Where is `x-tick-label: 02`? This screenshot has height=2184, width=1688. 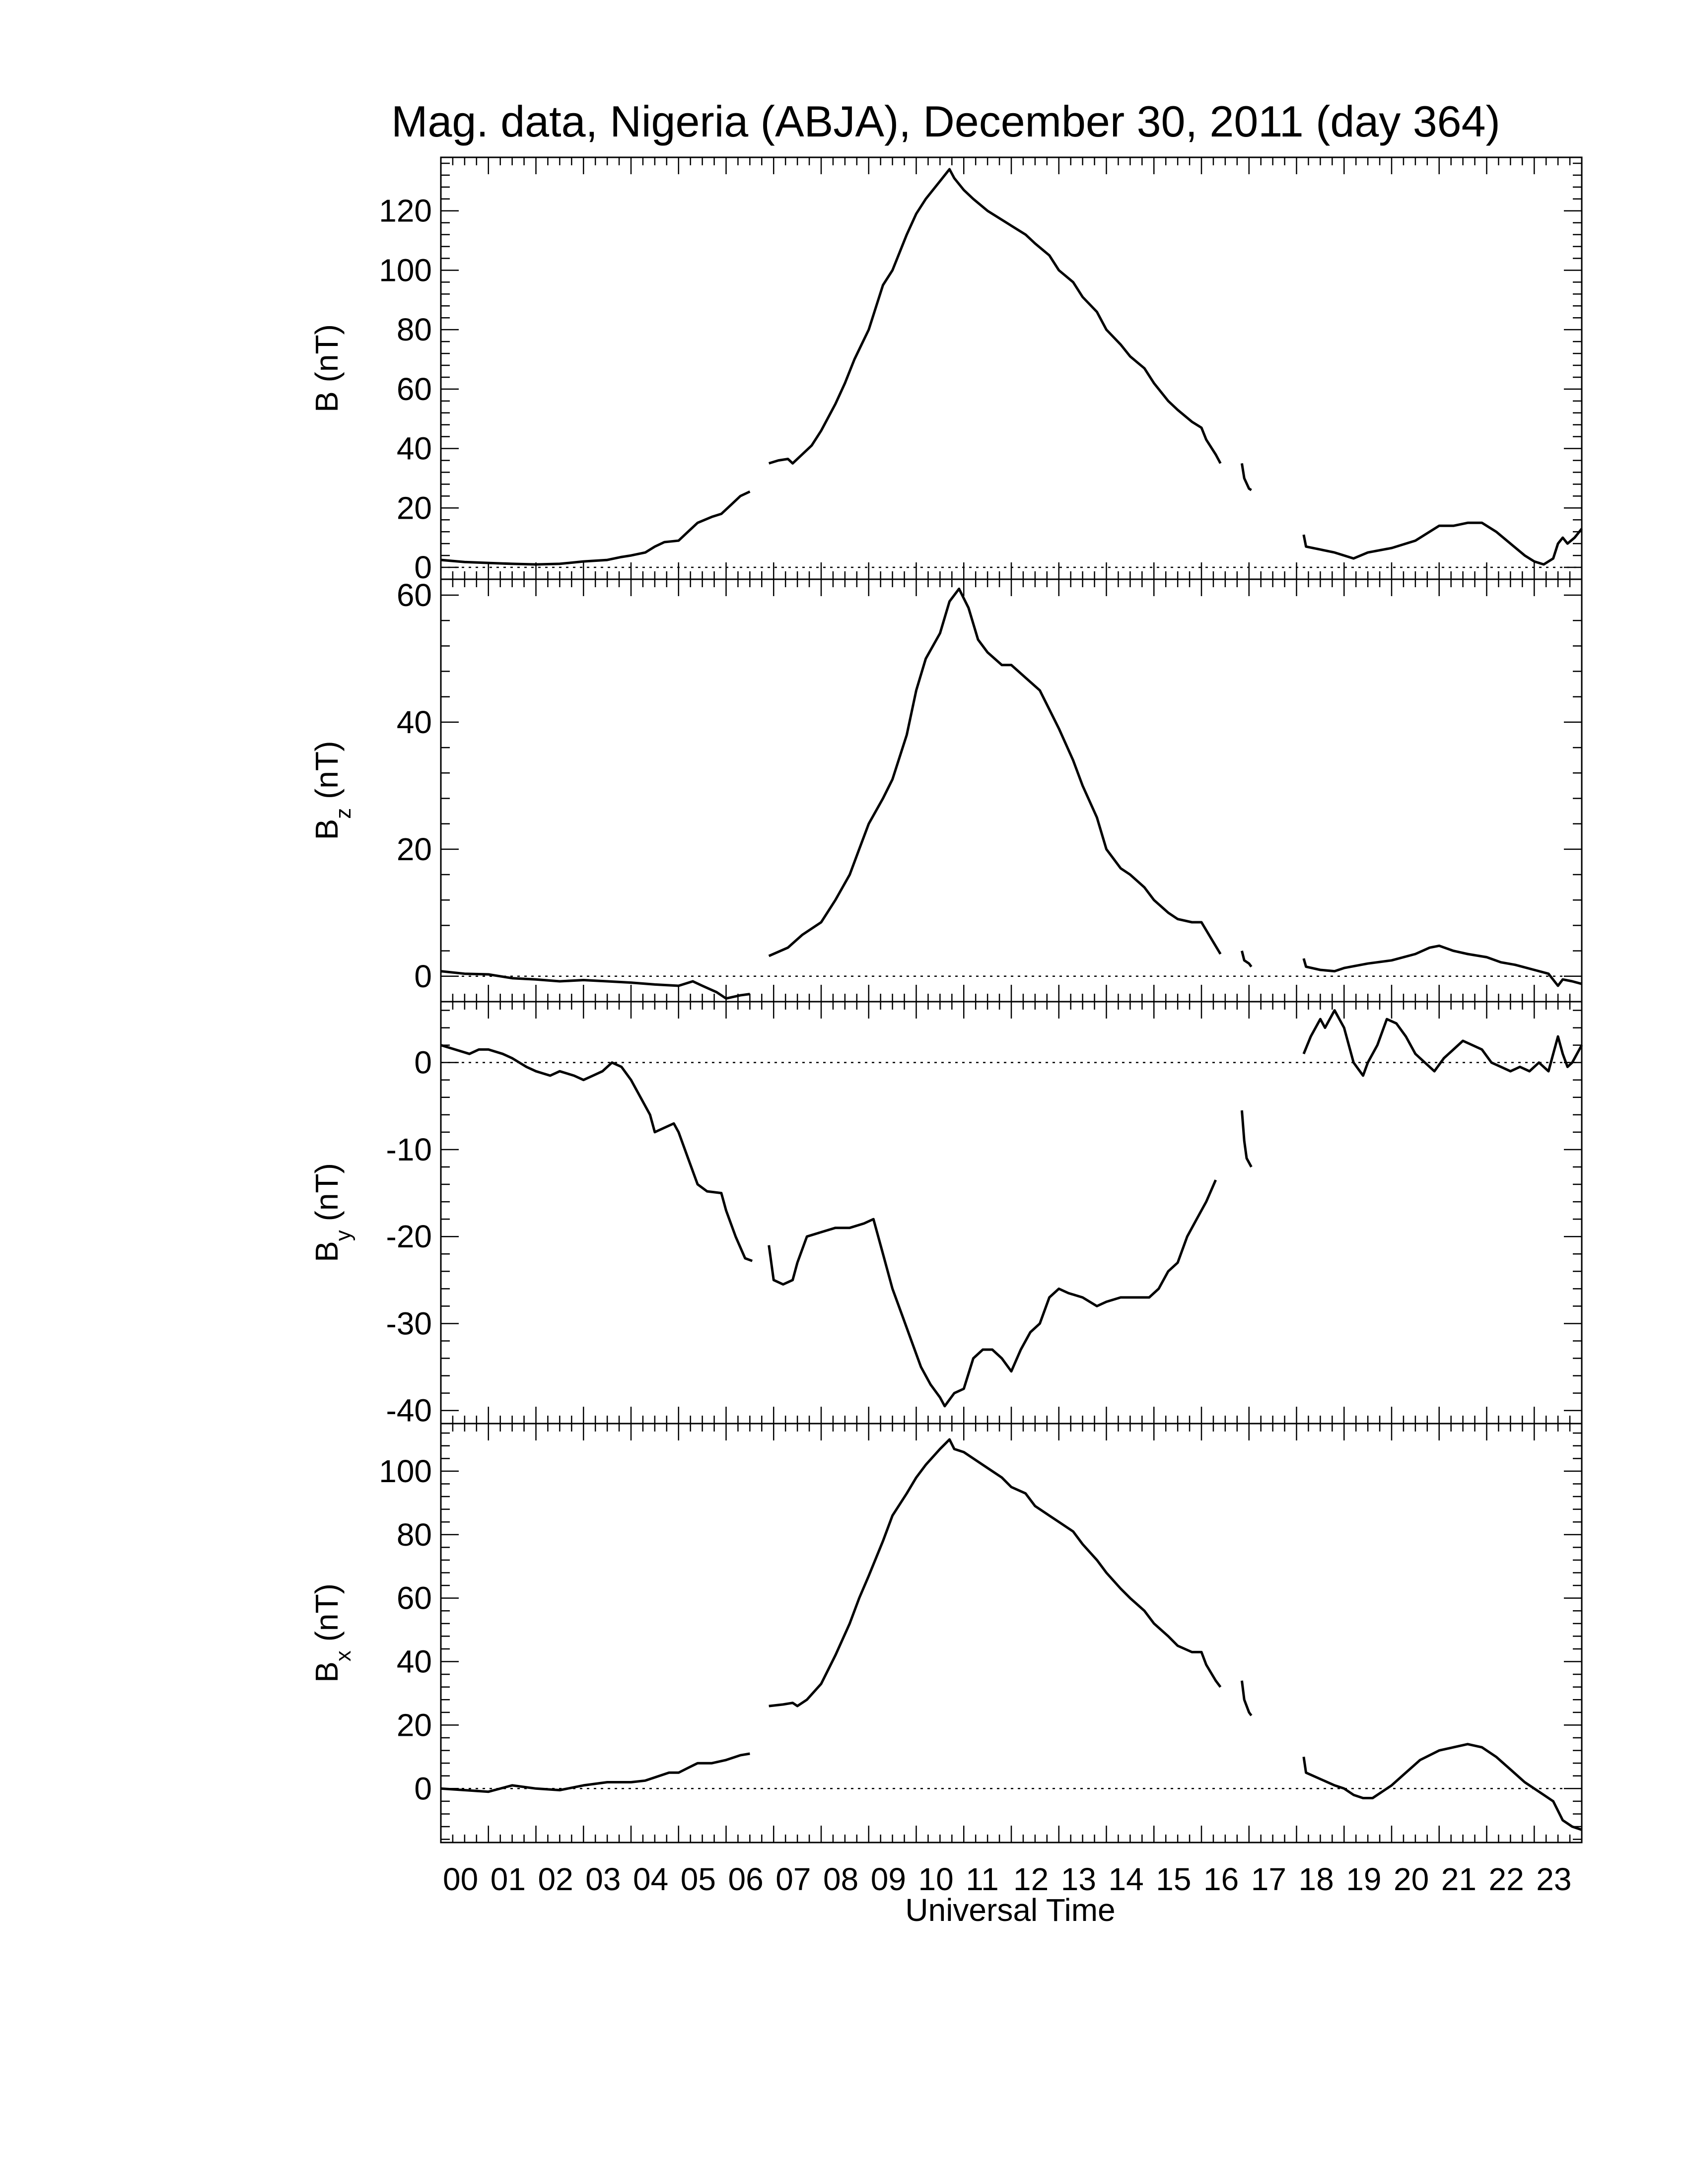
x-tick-label: 02 is located at coordinates (555, 1879).